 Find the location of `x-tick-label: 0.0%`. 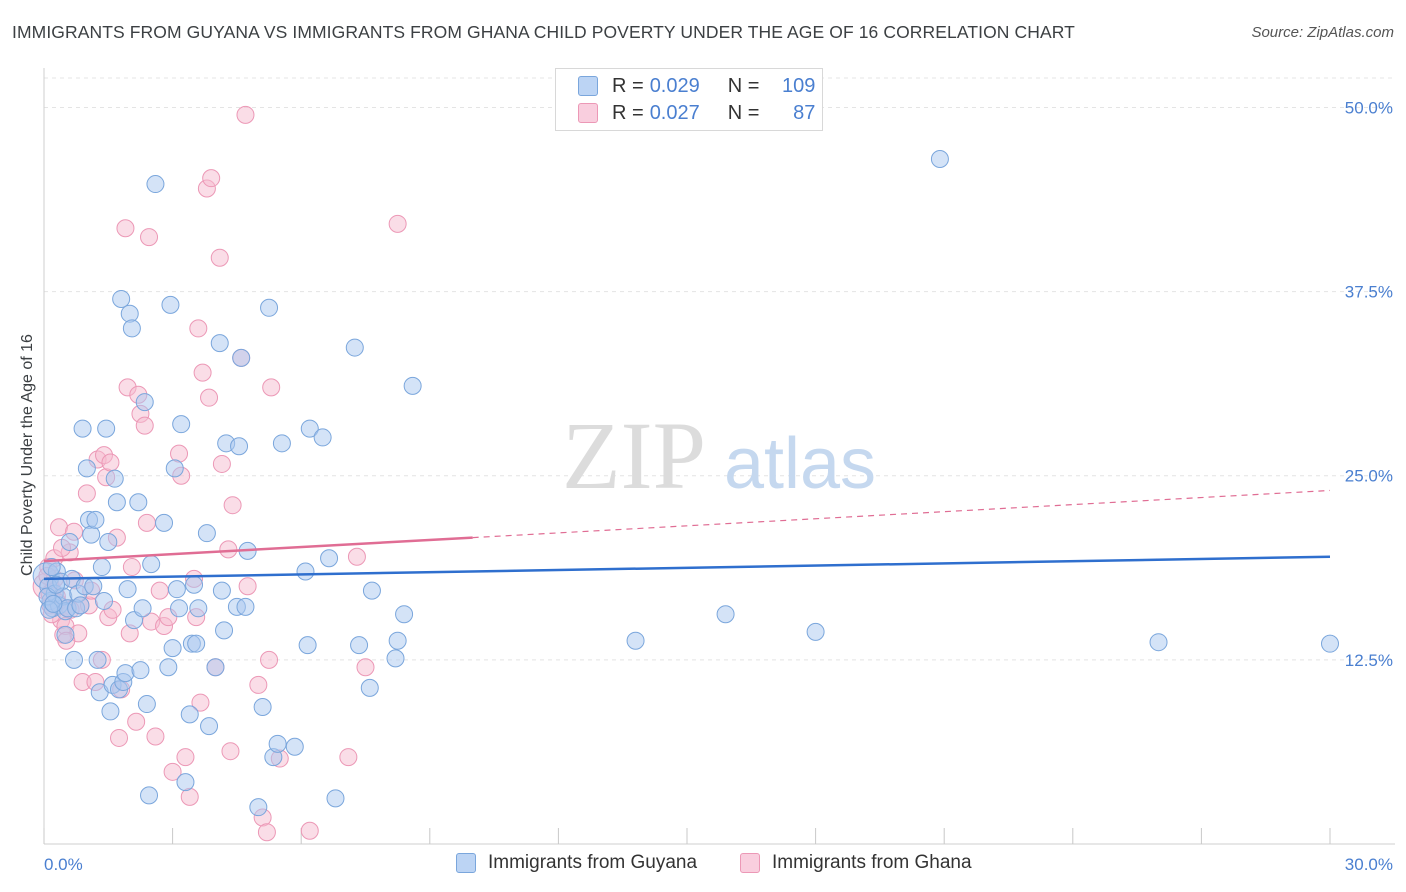

x-tick-label: 0.0% is located at coordinates (63, 864).